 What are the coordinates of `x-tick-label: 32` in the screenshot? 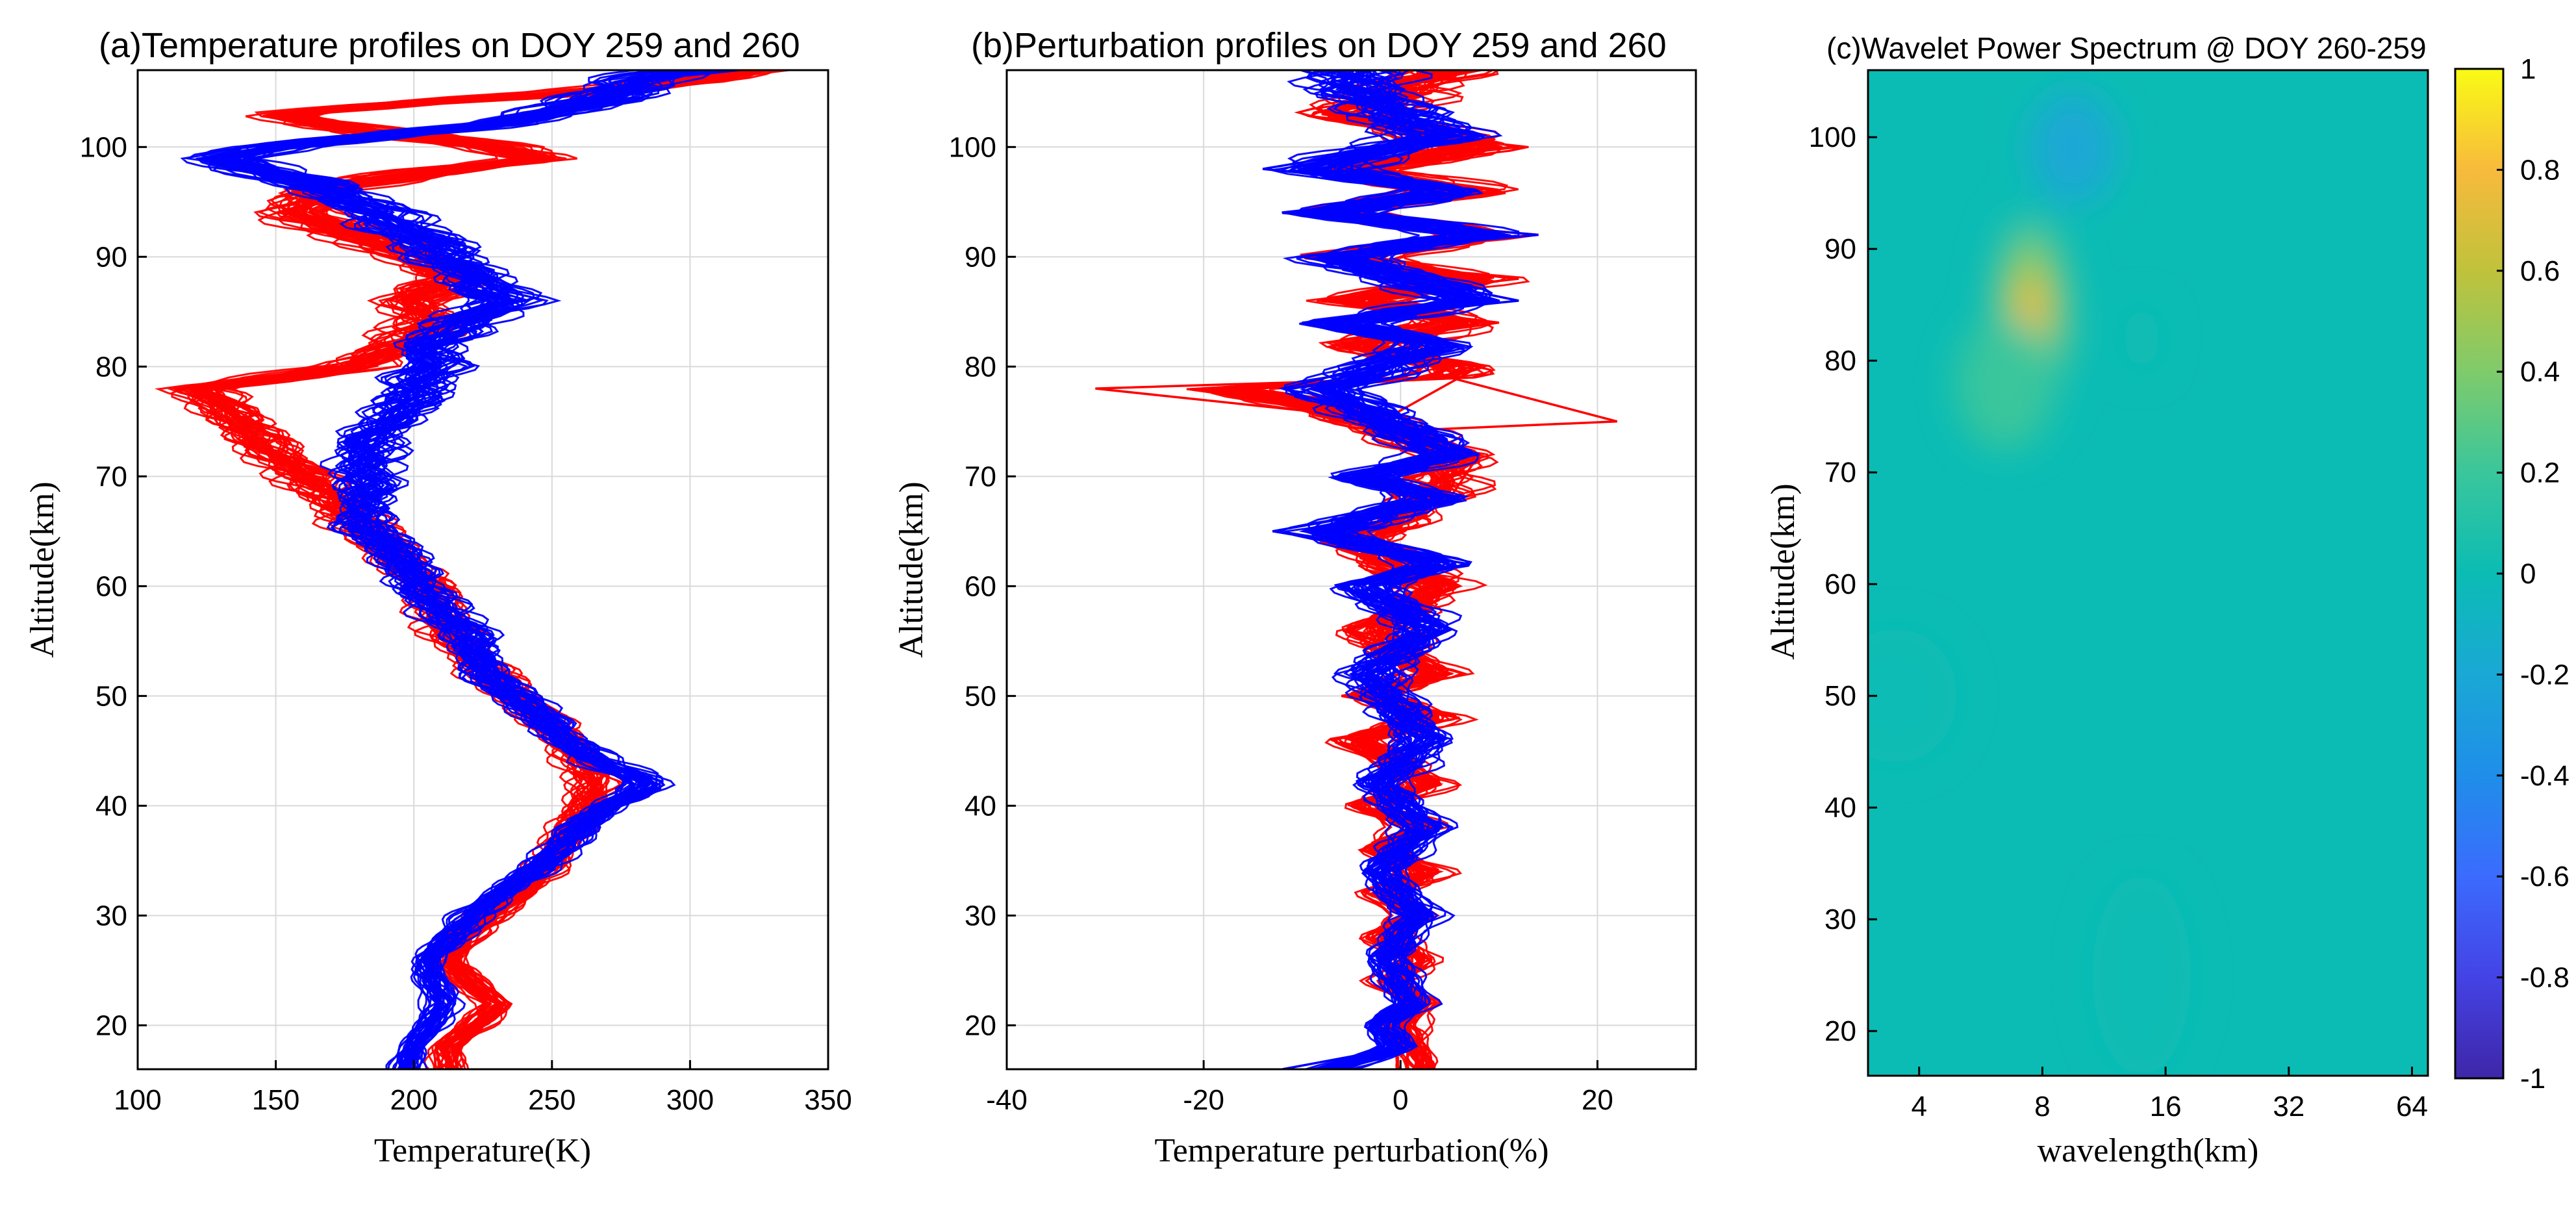 It's located at (2289, 1107).